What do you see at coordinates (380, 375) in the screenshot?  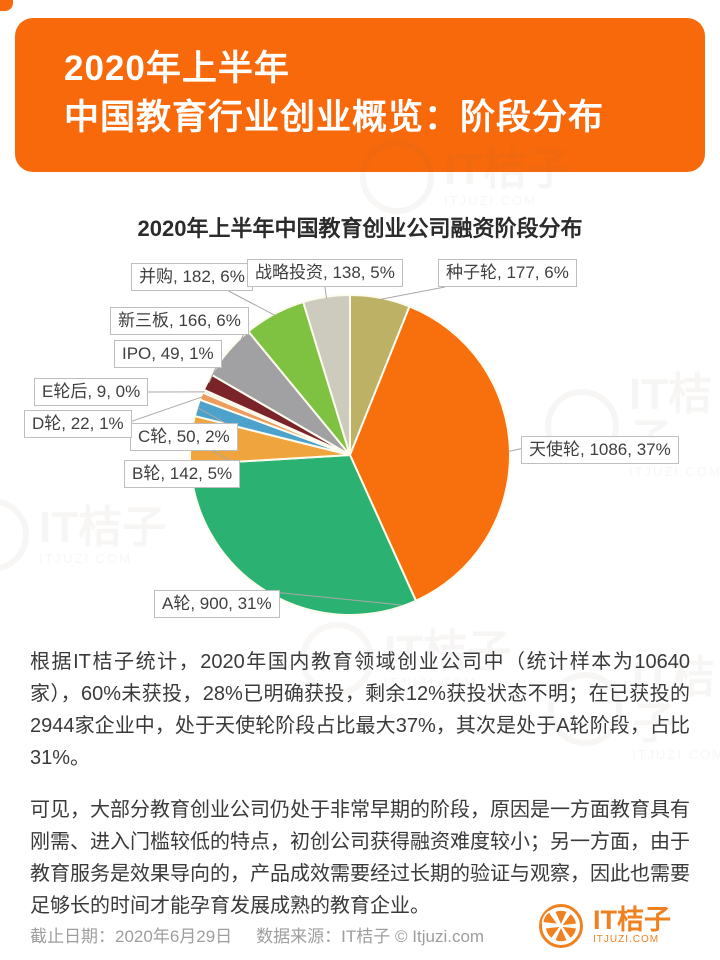 I see `pie-slice-种子轮` at bounding box center [380, 375].